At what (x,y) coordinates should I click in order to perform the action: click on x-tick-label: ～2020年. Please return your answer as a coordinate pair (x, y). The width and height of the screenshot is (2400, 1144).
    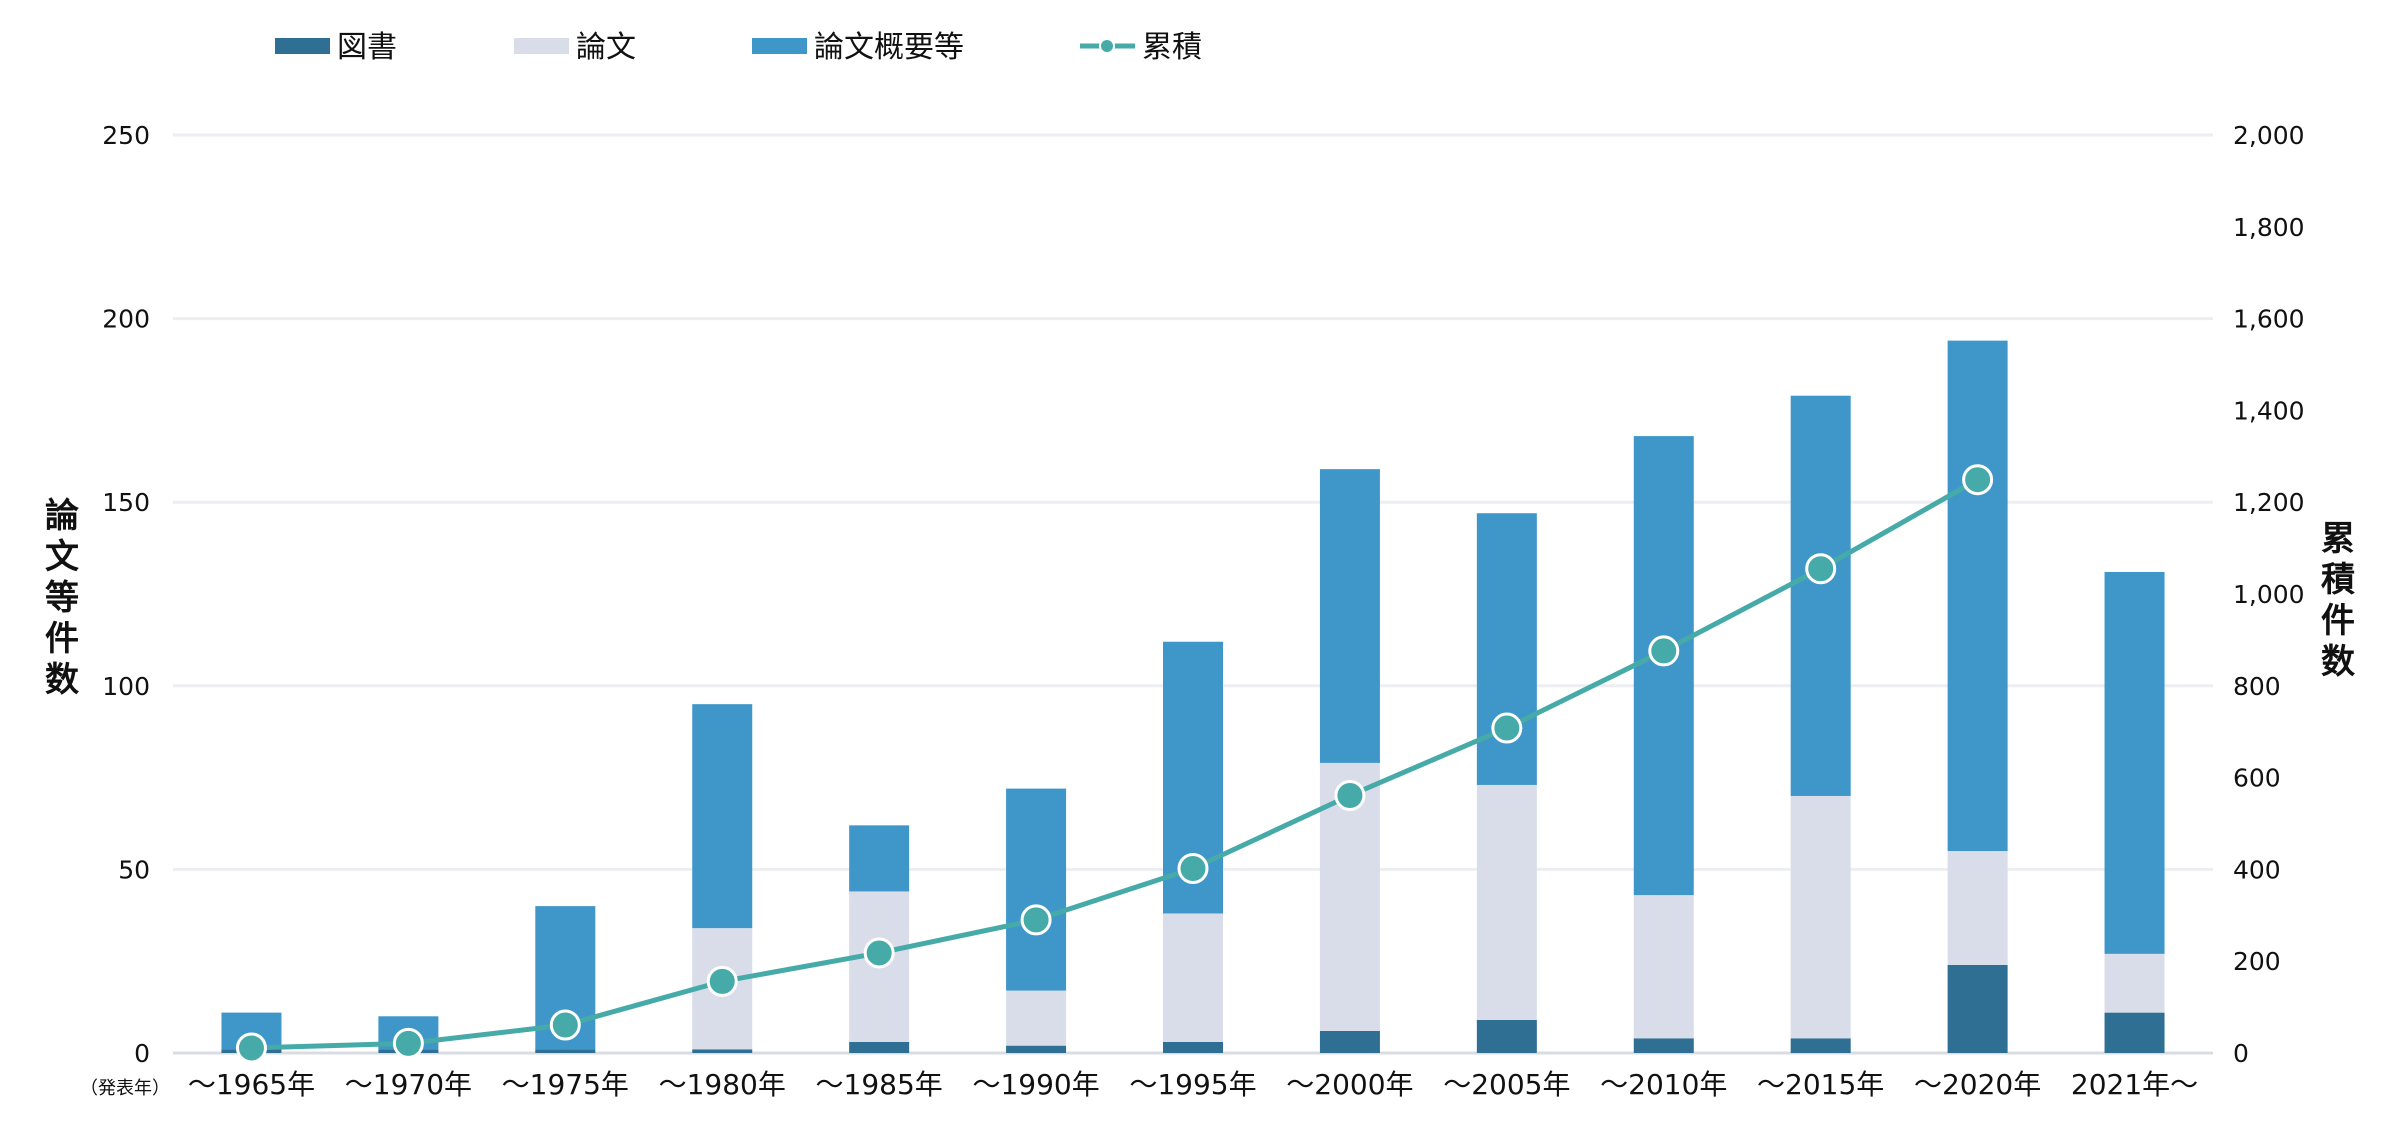
    Looking at the image, I should click on (1977, 1084).